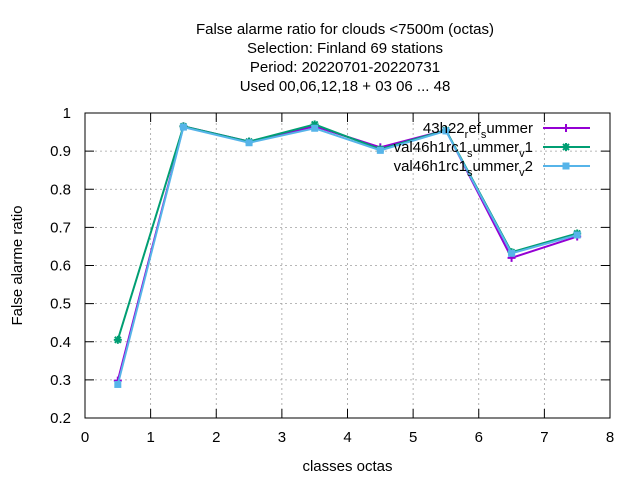 The image size is (640, 480). I want to click on x-tick-label: 3, so click(282, 437).